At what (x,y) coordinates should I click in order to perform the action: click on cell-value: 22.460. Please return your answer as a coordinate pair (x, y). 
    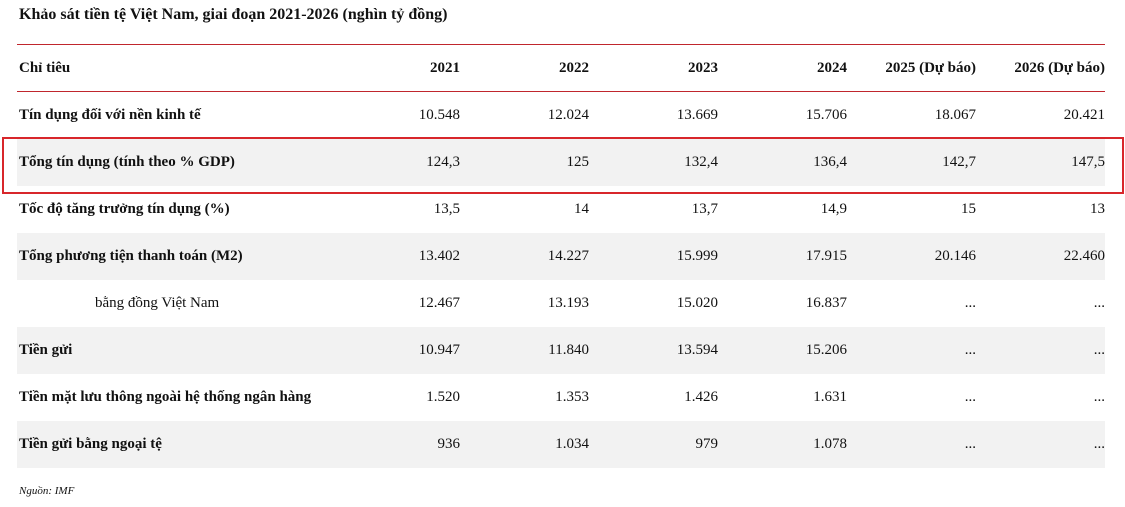
    Looking at the image, I should click on (1084, 256).